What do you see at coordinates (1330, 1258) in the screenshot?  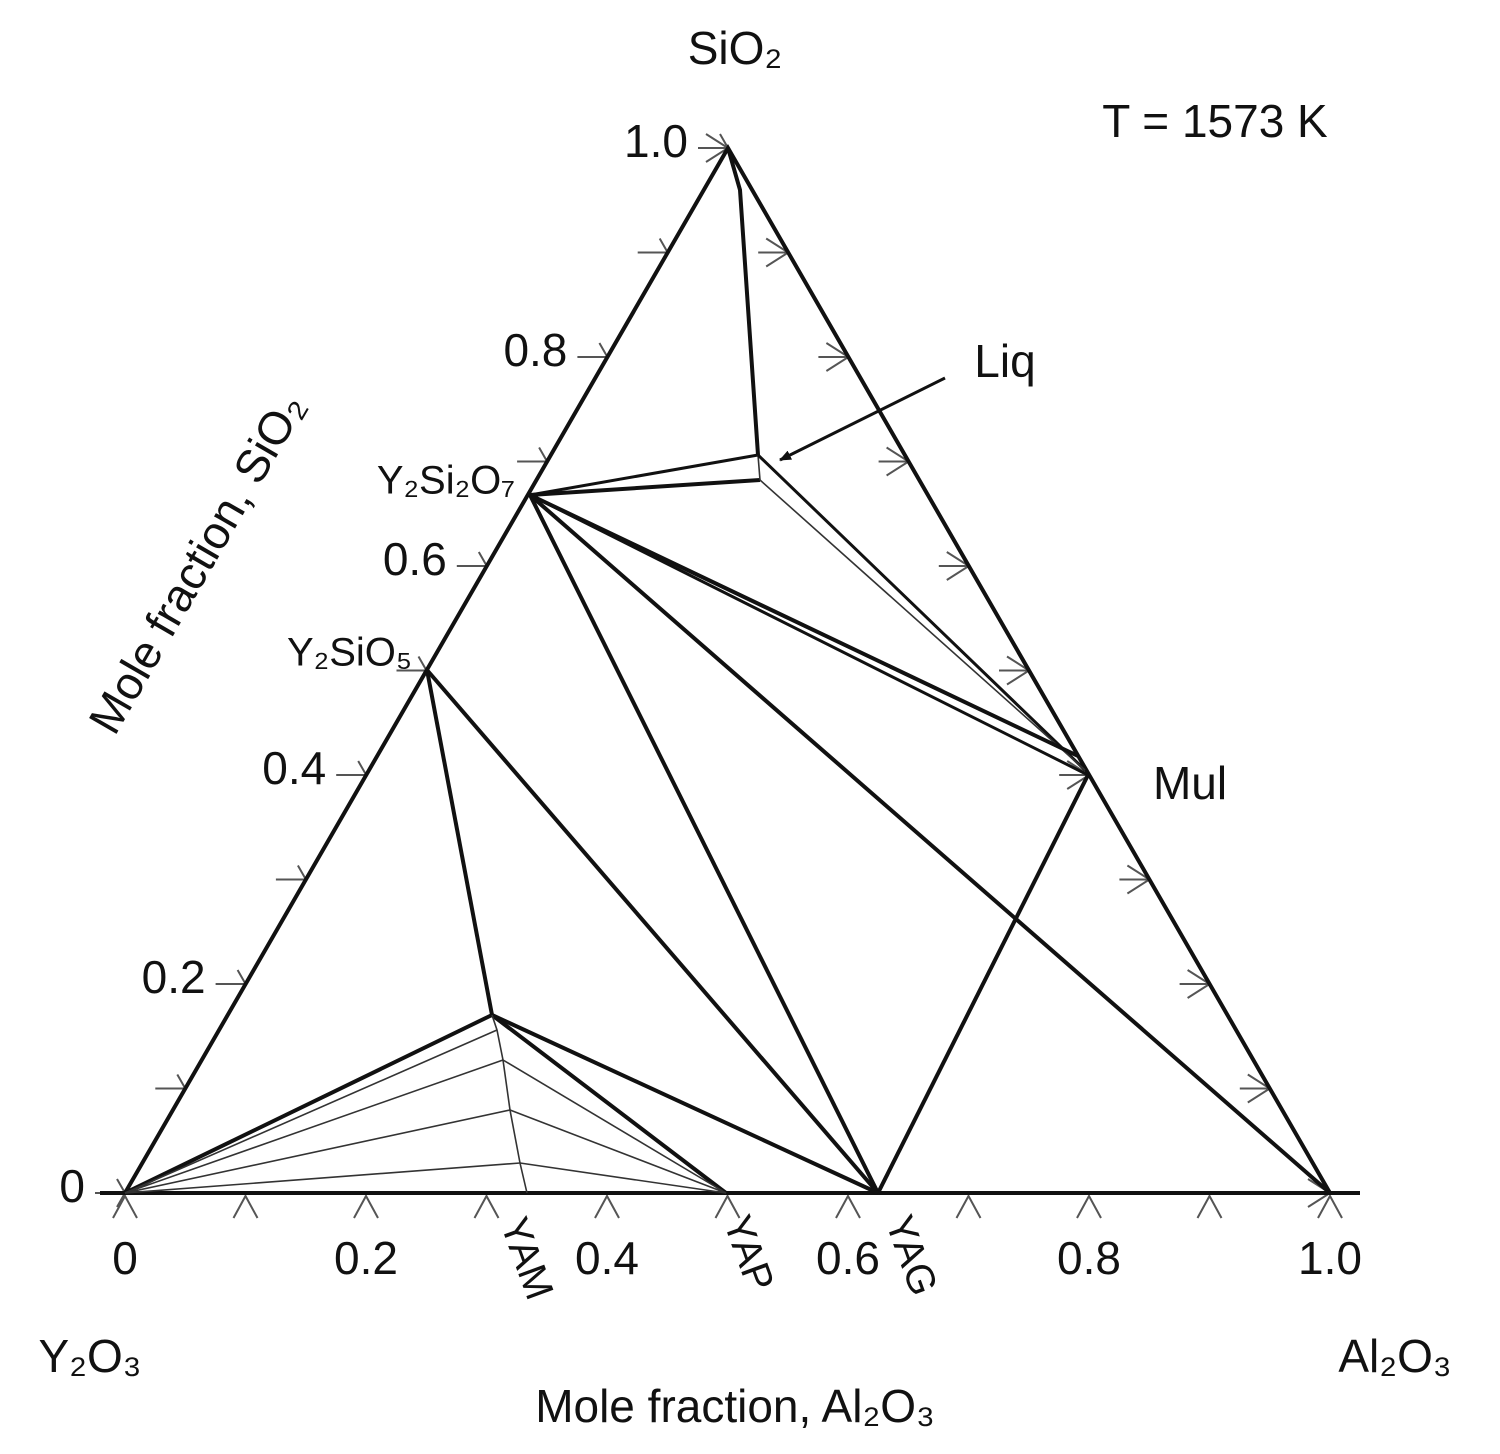 I see `x-tick-label: 1.0` at bounding box center [1330, 1258].